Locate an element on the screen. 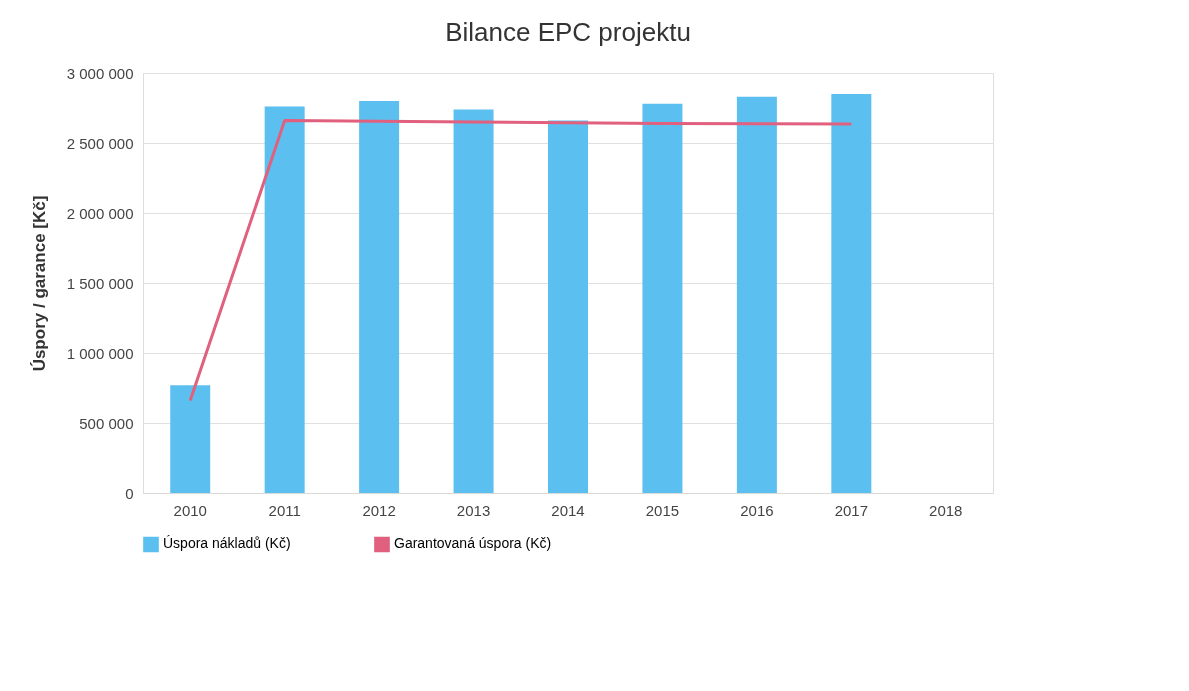 Image resolution: width=1189 pixels, height=691 pixels. x-tick-label: 2012 is located at coordinates (379, 510).